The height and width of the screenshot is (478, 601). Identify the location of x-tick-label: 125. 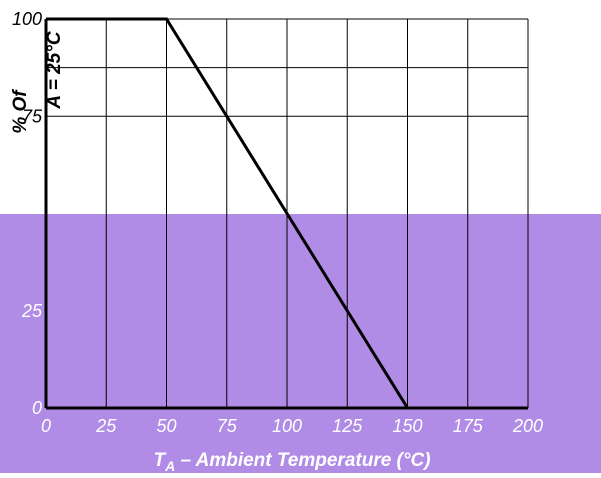
(347, 426).